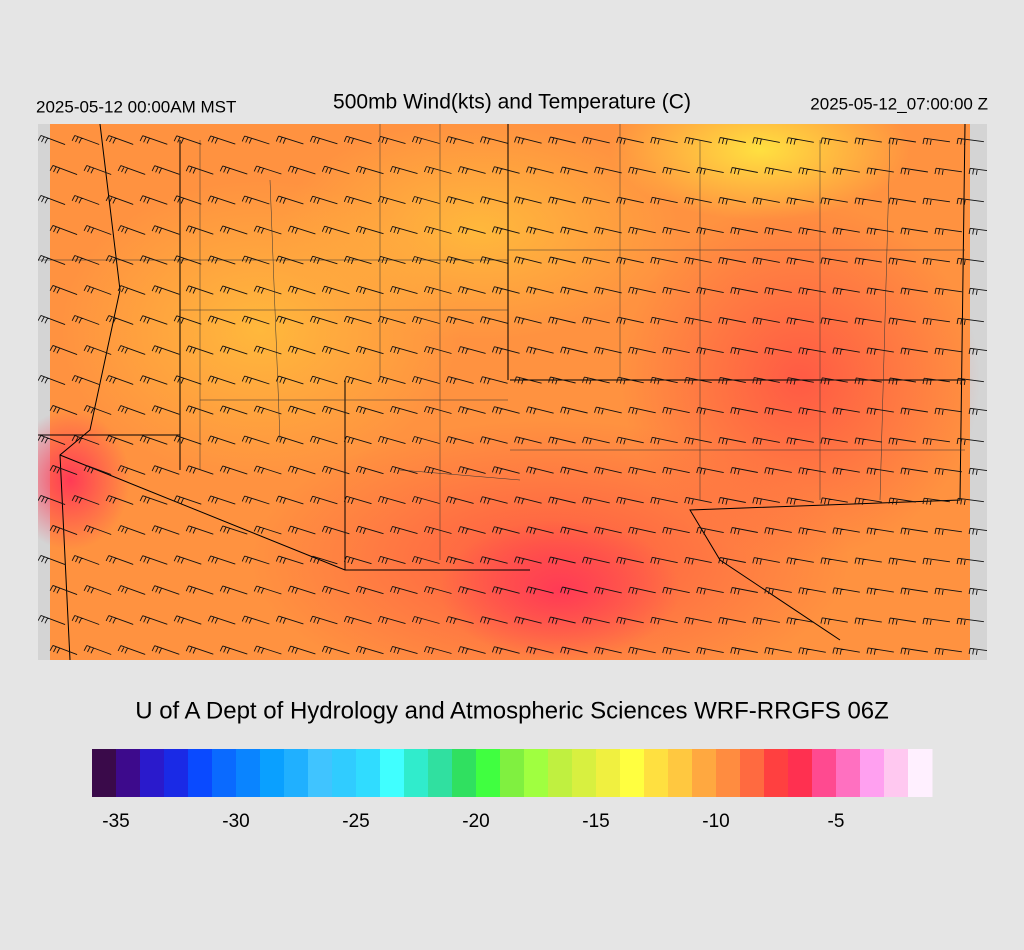  What do you see at coordinates (836, 821) in the screenshot?
I see `colorbar-tick-label: -5` at bounding box center [836, 821].